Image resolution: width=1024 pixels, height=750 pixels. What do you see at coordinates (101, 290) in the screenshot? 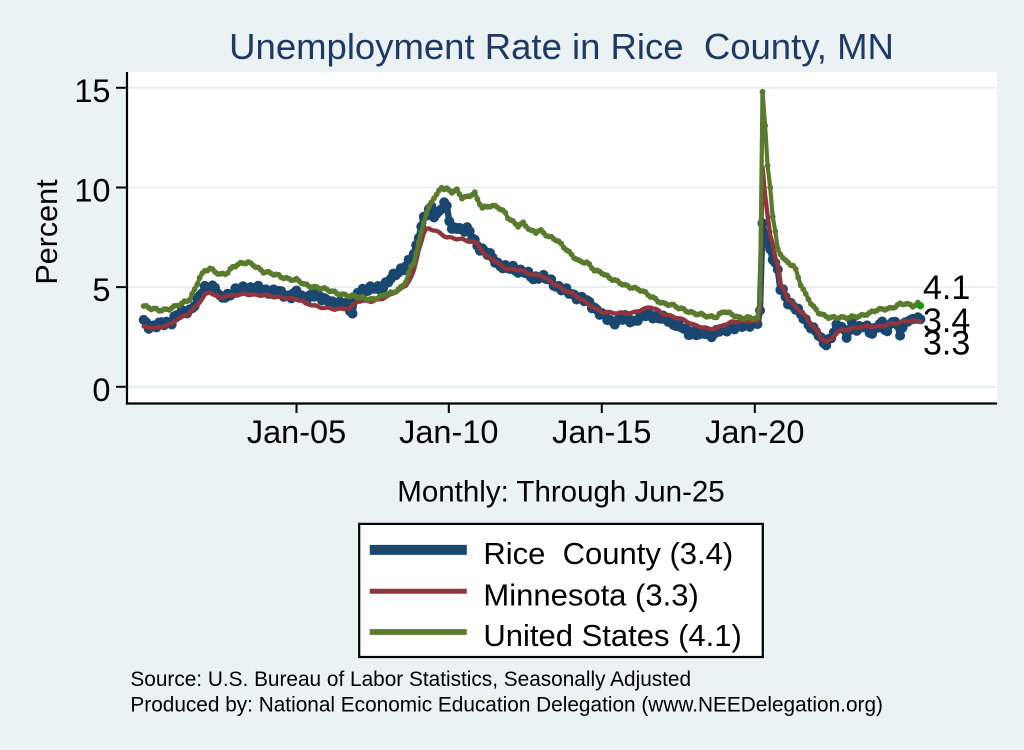
I see `svg-text: 5` at bounding box center [101, 290].